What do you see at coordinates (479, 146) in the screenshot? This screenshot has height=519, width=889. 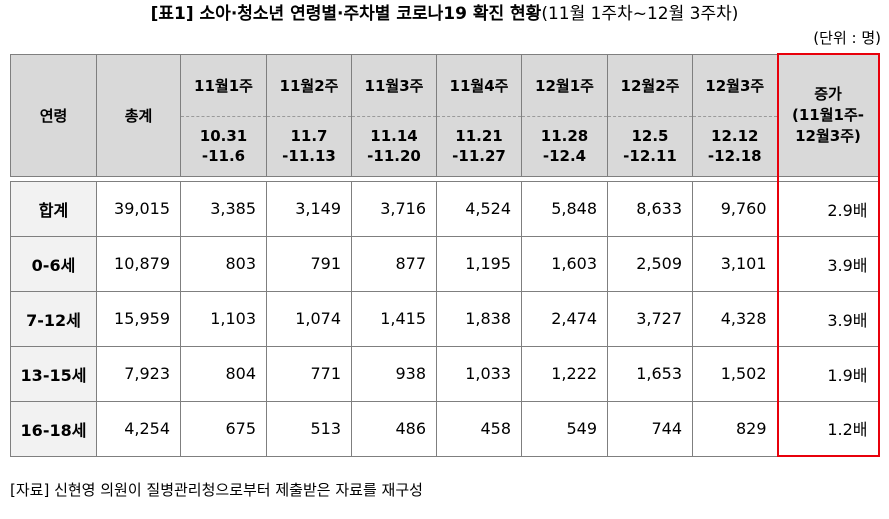 I see `header-week-dates: 11.21 -11.27` at bounding box center [479, 146].